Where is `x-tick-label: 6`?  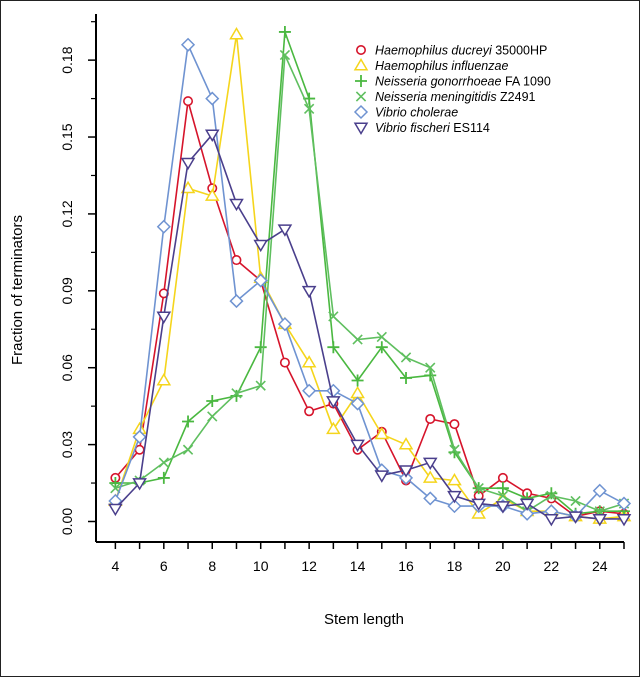
x-tick-label: 6 is located at coordinates (164, 566).